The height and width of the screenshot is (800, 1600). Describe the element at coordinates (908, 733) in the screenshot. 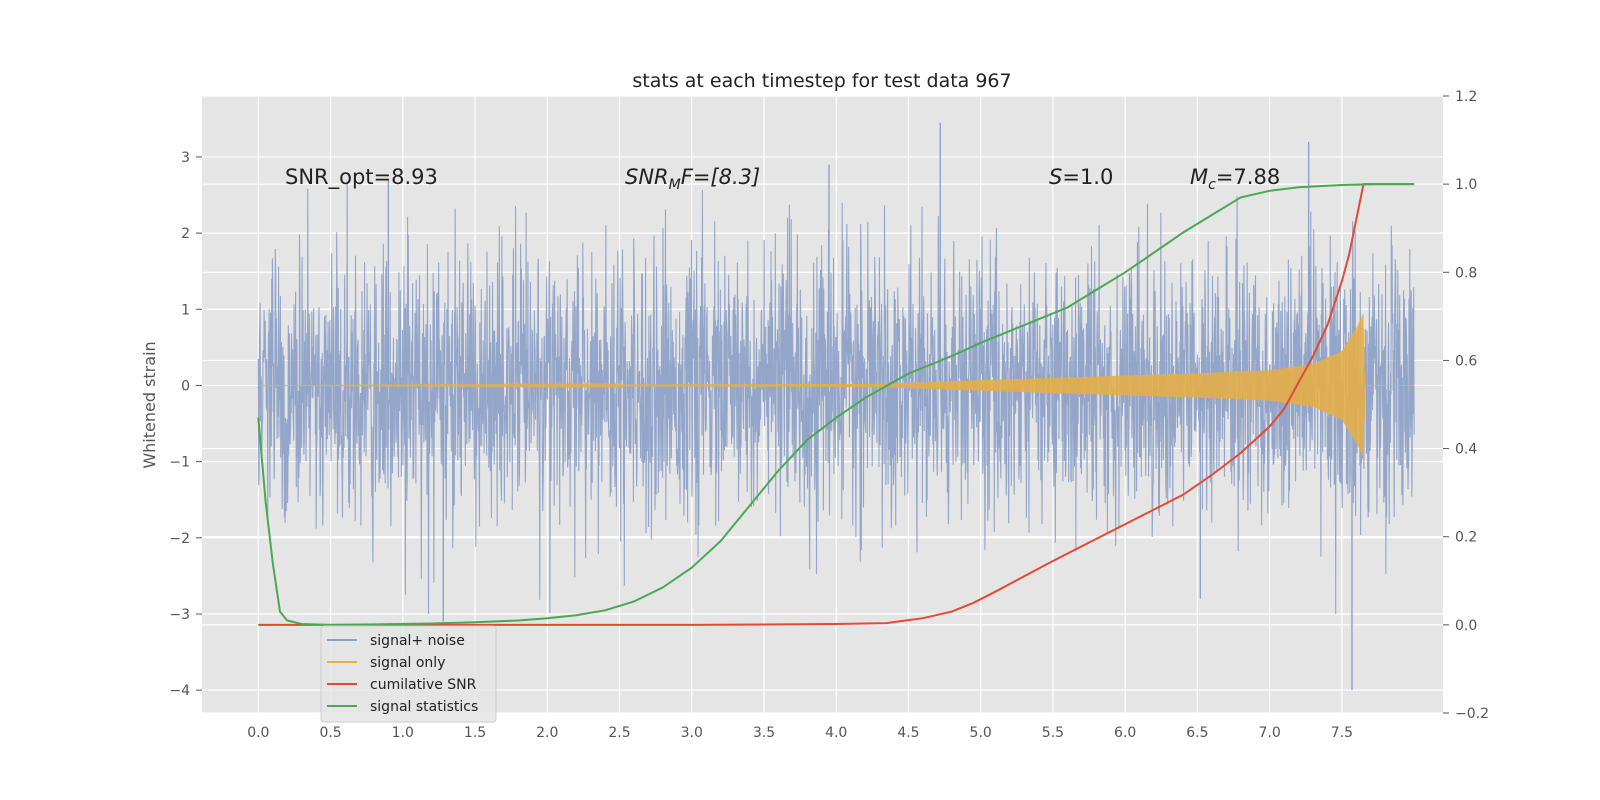

I see `x-tick-label: 4.5` at that location.